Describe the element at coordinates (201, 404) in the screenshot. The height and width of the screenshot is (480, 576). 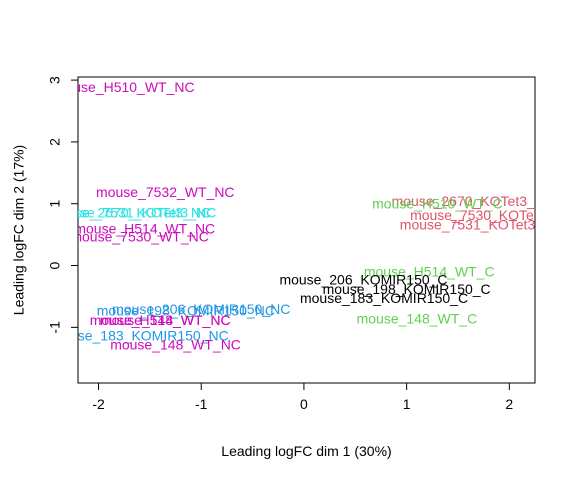
I see `x-tick-label: -1` at that location.